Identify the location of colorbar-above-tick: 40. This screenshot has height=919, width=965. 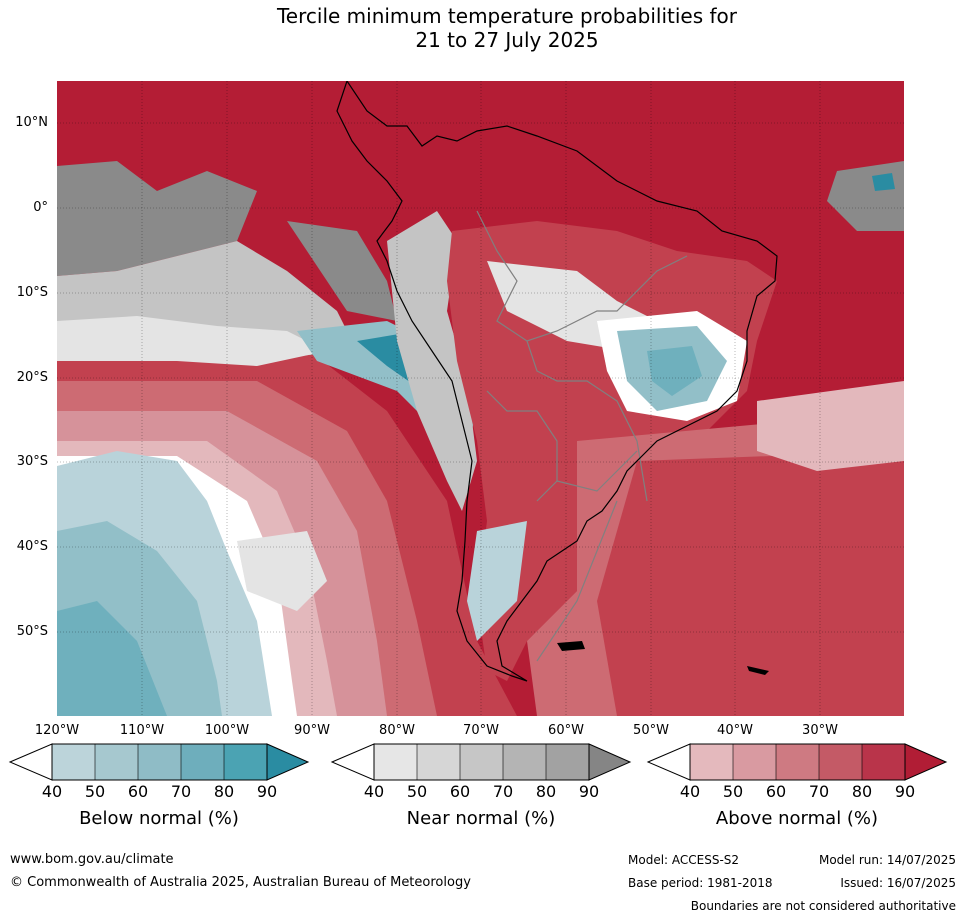
(690, 791).